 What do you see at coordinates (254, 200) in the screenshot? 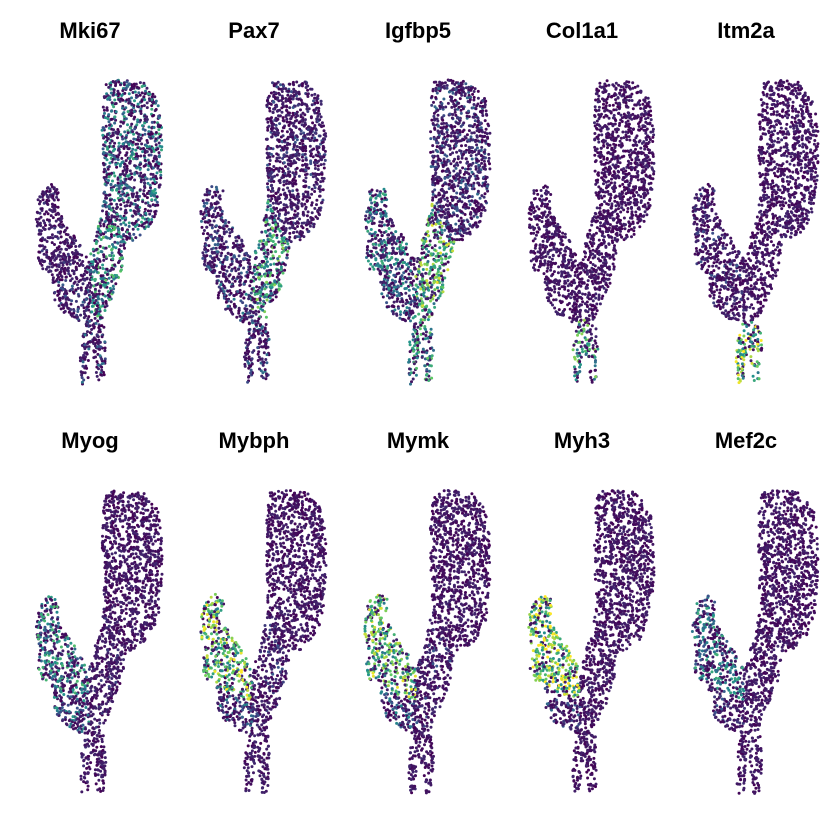
I see `feature-panel-pax7: Pax7` at bounding box center [254, 200].